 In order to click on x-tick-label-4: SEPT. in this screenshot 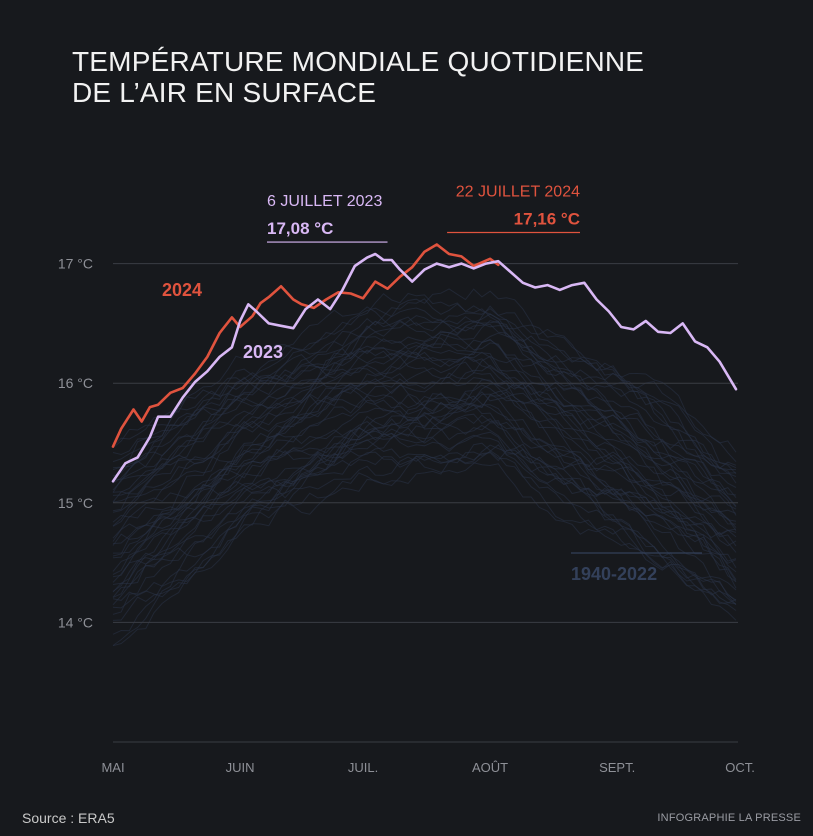, I will do `click(617, 767)`.